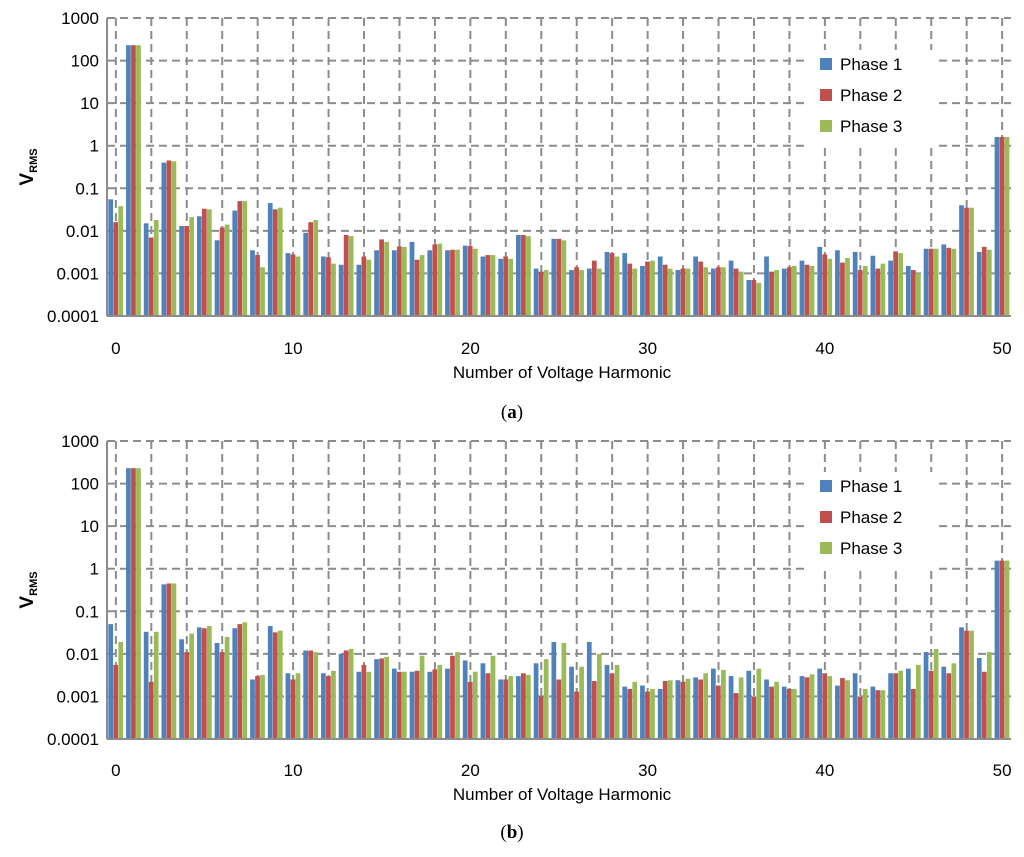 The width and height of the screenshot is (1024, 857). What do you see at coordinates (541, 717) in the screenshot?
I see `bar-phase-2-h24` at bounding box center [541, 717].